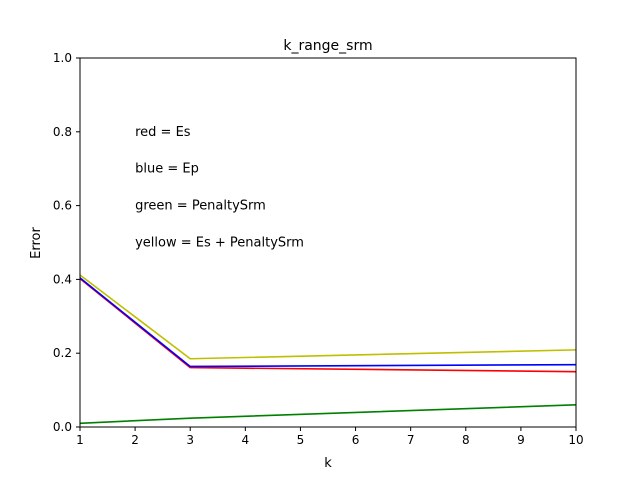 This screenshot has width=640, height=480. What do you see at coordinates (219, 243) in the screenshot?
I see `annotation-4: yellow = Es + PenaltySrm` at bounding box center [219, 243].